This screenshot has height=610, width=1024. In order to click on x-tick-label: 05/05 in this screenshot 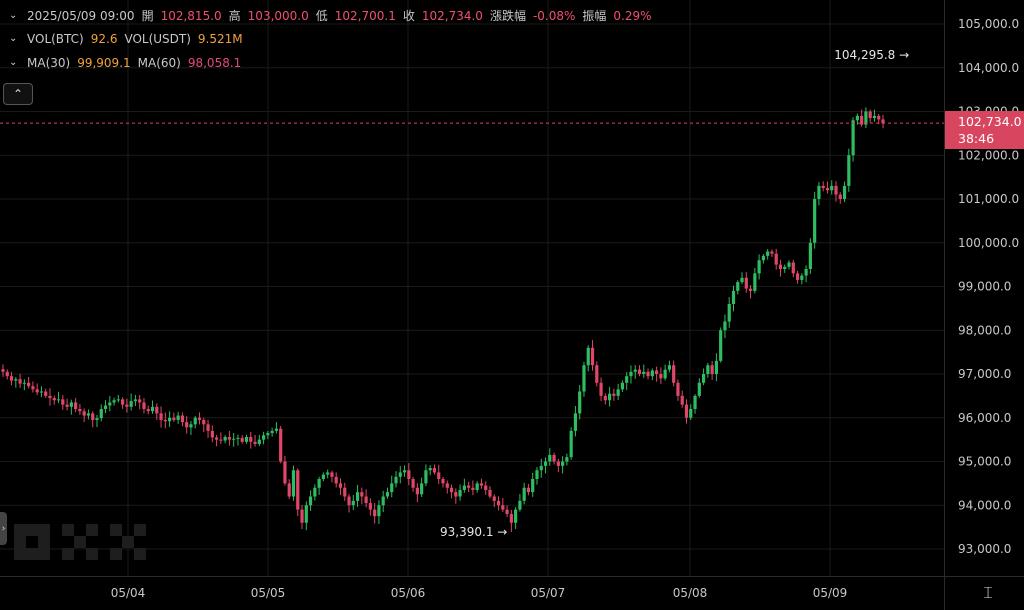, I will do `click(268, 593)`.